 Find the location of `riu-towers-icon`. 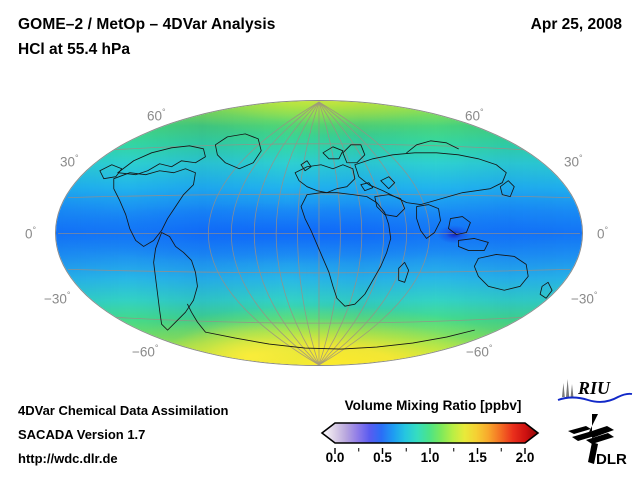

riu-towers-icon is located at coordinates (568, 388).